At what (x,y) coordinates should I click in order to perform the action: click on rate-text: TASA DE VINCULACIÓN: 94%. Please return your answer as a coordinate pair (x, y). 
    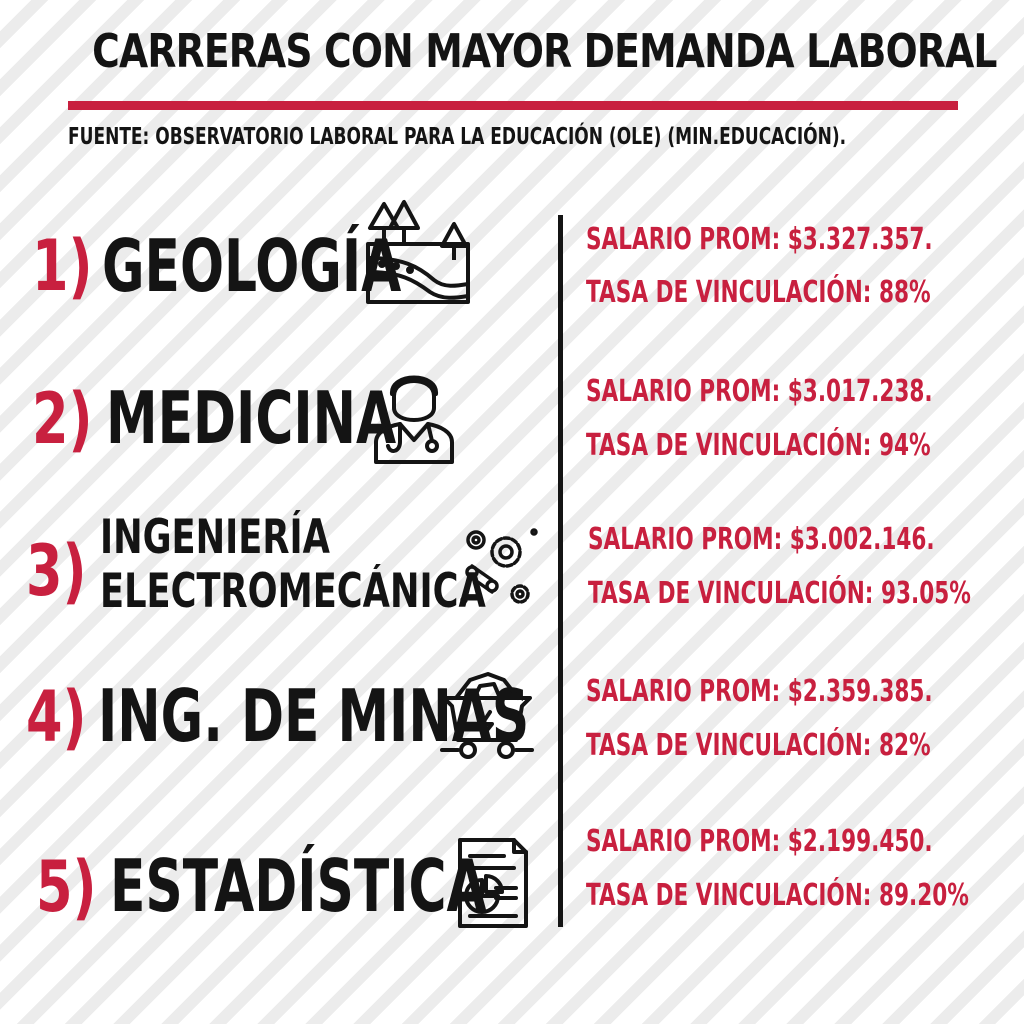
    Looking at the image, I should click on (758, 445).